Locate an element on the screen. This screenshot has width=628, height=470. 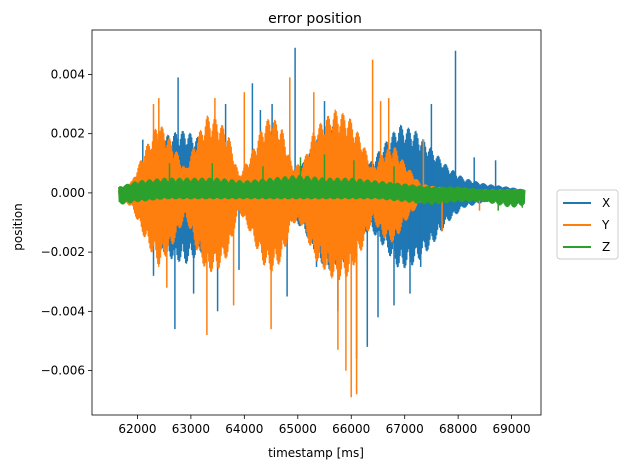
y-axis-label: position is located at coordinates (18, 227).